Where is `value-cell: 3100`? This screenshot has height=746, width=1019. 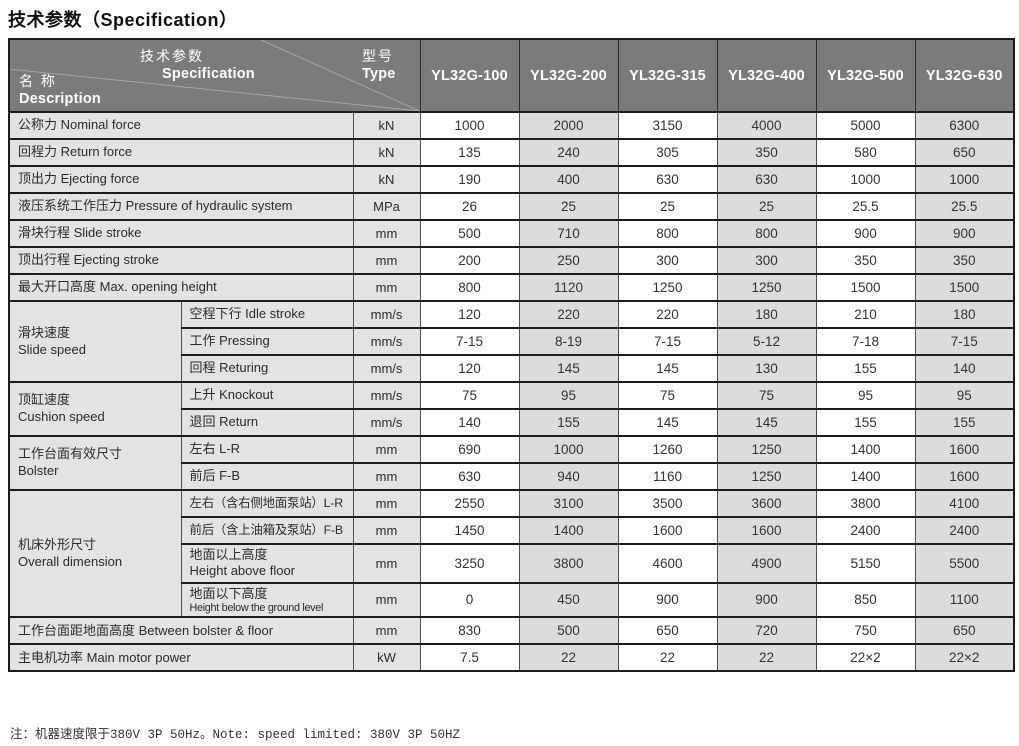 value-cell: 3100 is located at coordinates (568, 503).